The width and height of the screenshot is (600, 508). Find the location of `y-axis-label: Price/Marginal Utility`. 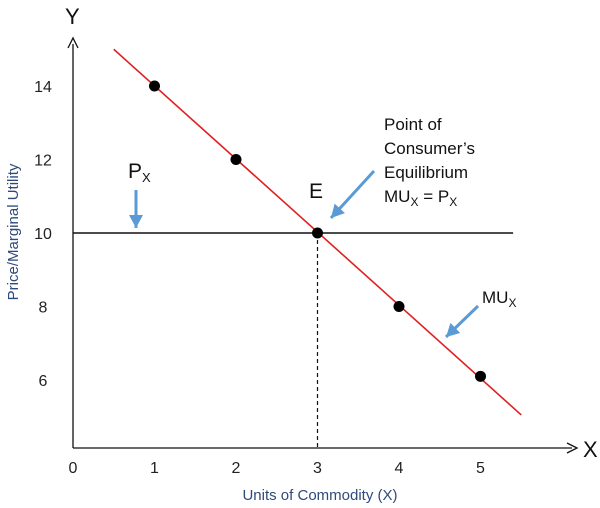

y-axis-label: Price/Marginal Utility is located at coordinates (13, 231).